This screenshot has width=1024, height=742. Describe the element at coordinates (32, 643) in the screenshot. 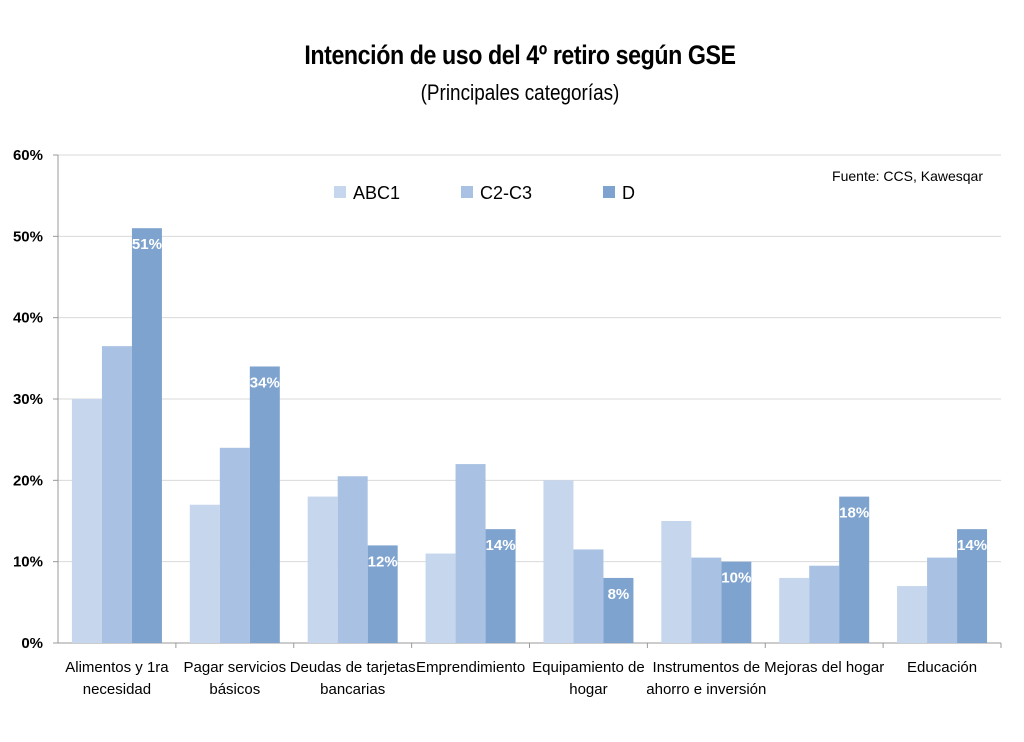

I see `y-tick-label: 0%` at that location.